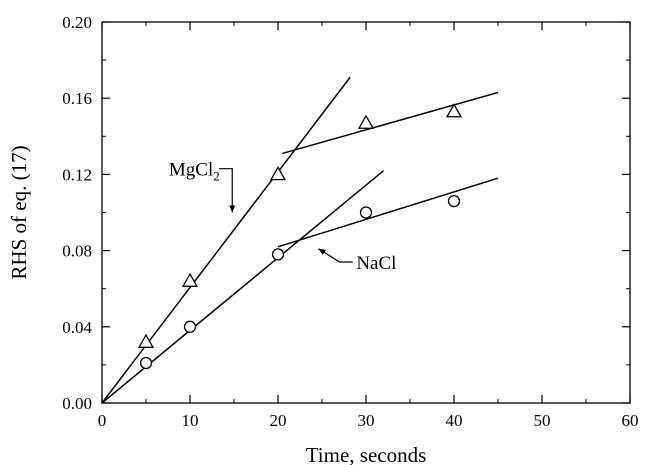  I want to click on series-label-nacl: NaCl, so click(376, 263).